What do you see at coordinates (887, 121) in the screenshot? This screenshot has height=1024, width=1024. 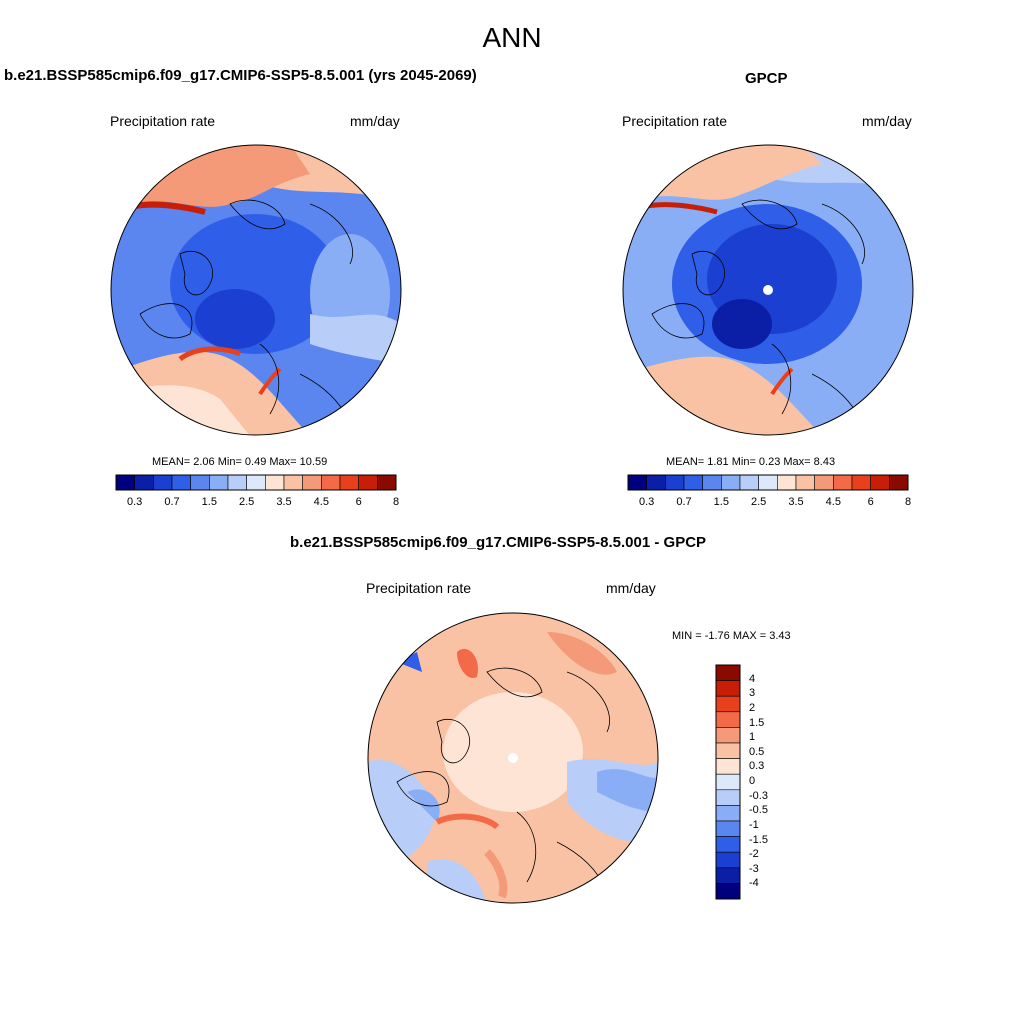 I see `obs-units-label: mm/day` at bounding box center [887, 121].